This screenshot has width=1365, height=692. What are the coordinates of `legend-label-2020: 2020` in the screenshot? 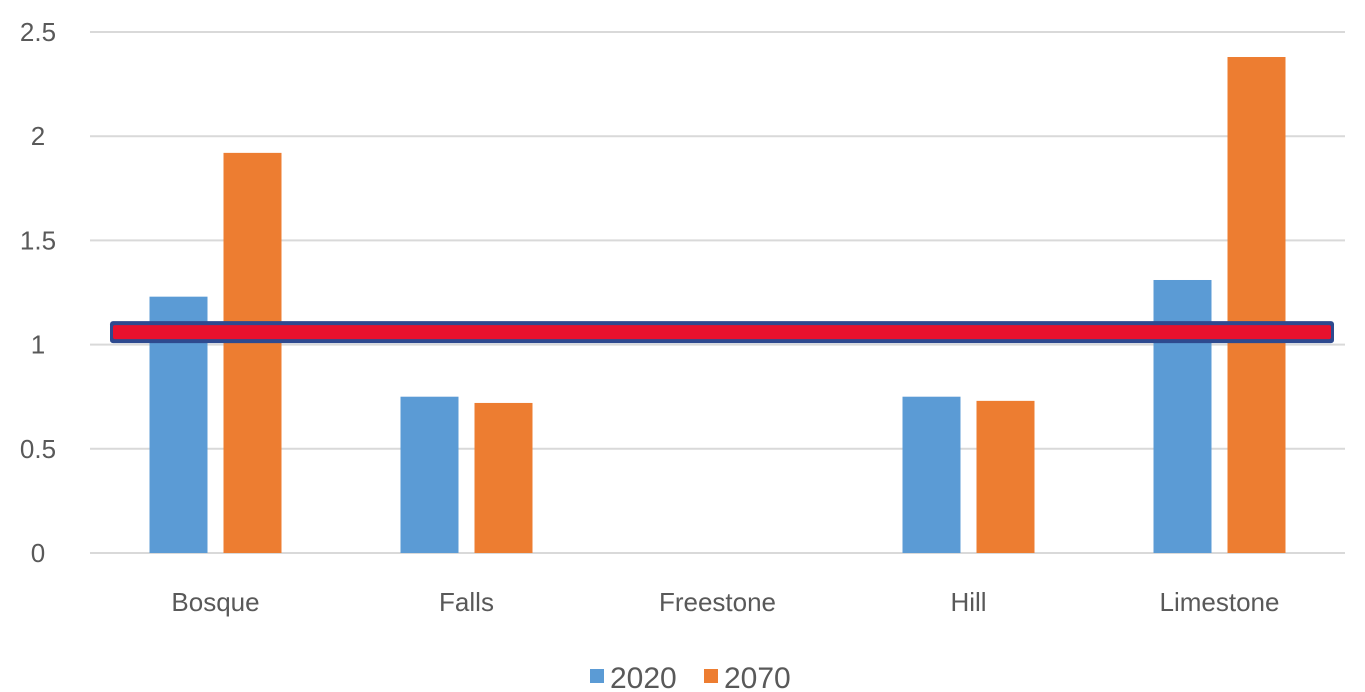 It's located at (643, 677).